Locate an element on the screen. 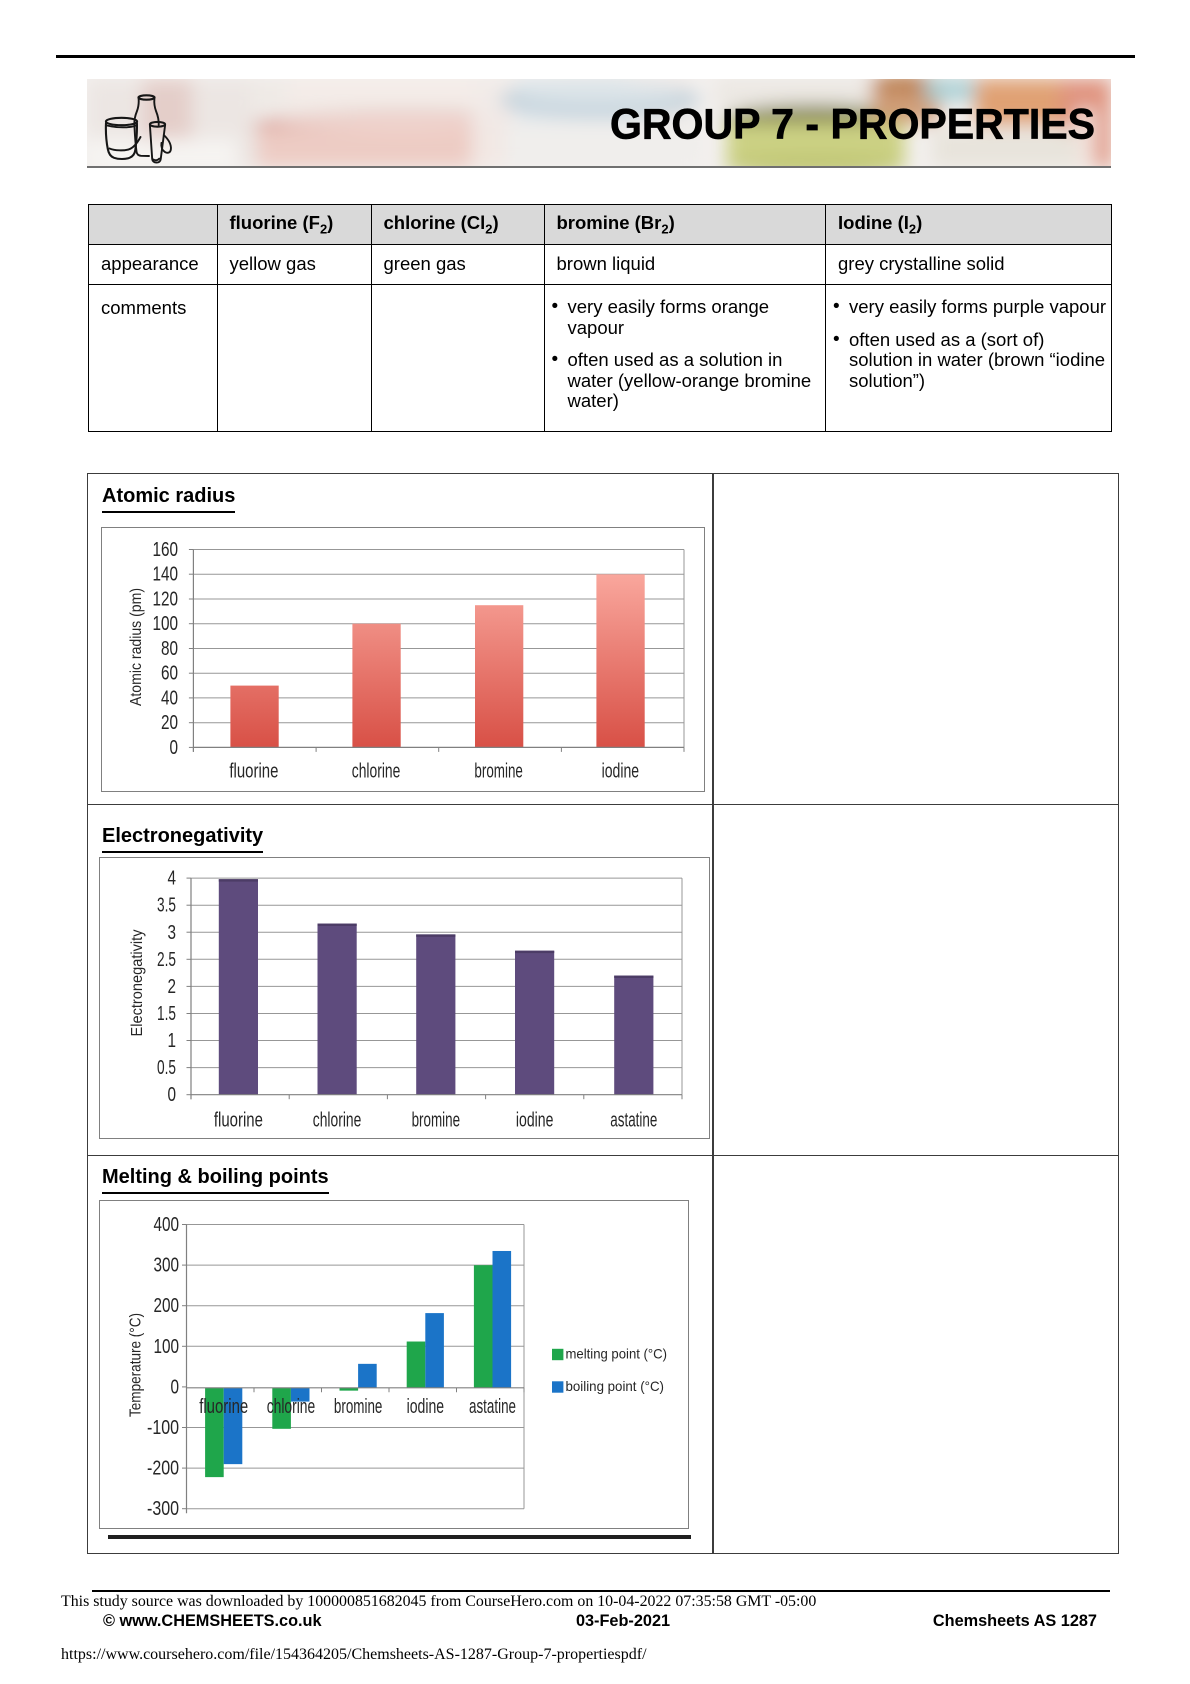 The image size is (1190, 1684). svg-text: 80 is located at coordinates (169, 649).